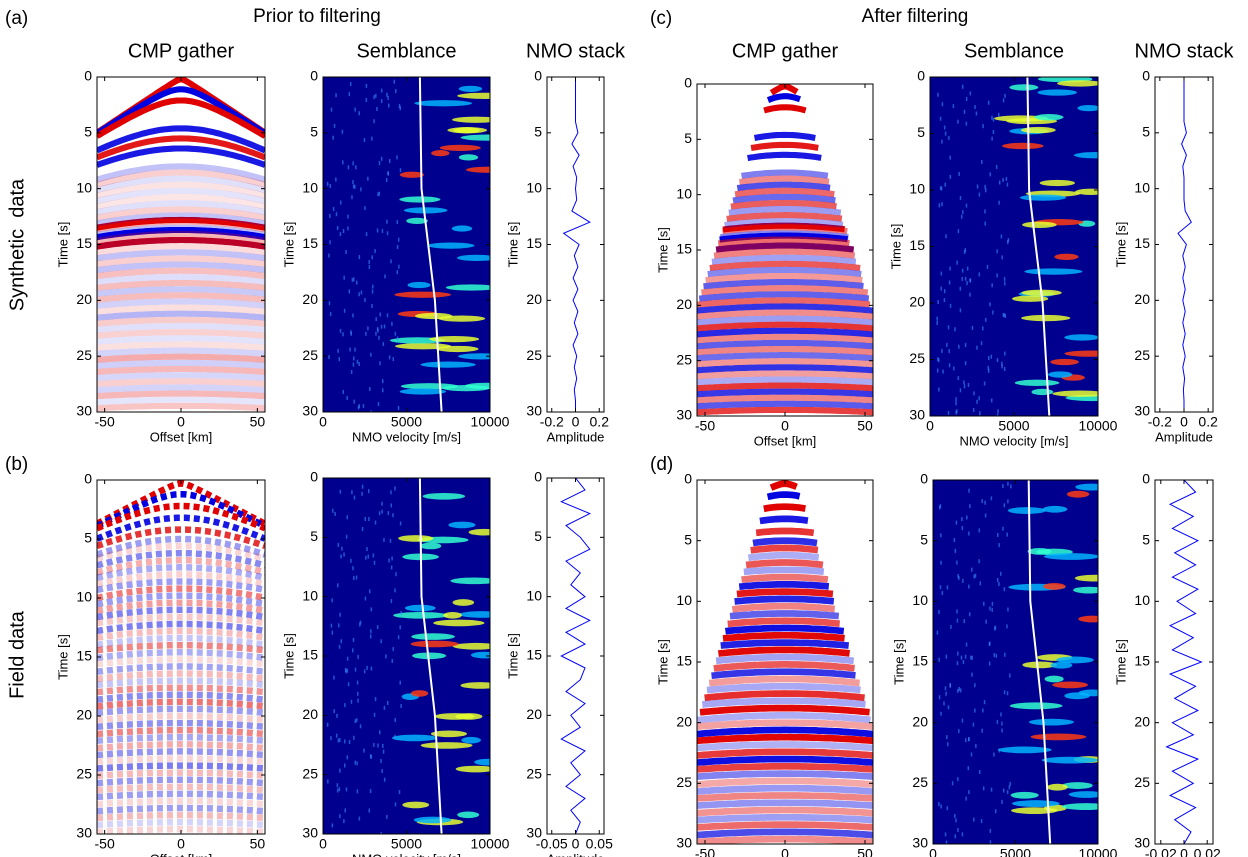  Describe the element at coordinates (552, 422) in the screenshot. I see `x-tick-label: -0.2` at that location.